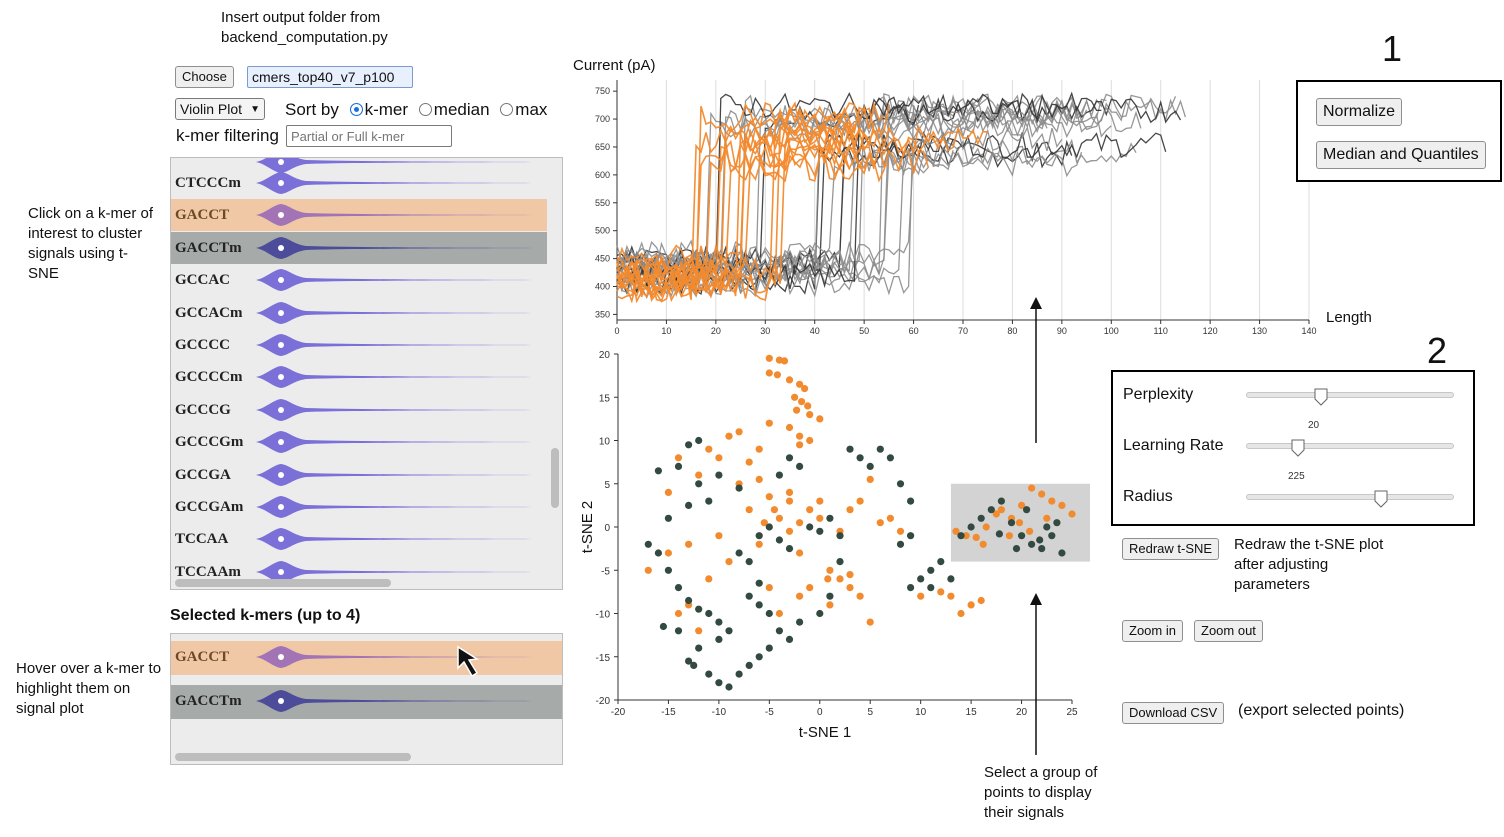  I want to click on list-item, so click(359, 168).